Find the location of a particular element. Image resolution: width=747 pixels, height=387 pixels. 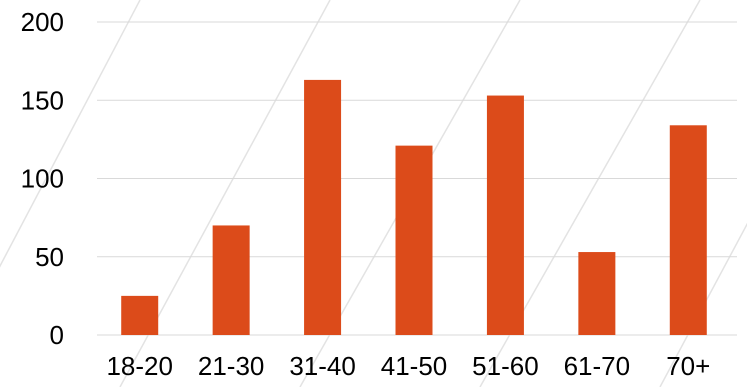

y-tick-label: 100 is located at coordinates (42, 179).